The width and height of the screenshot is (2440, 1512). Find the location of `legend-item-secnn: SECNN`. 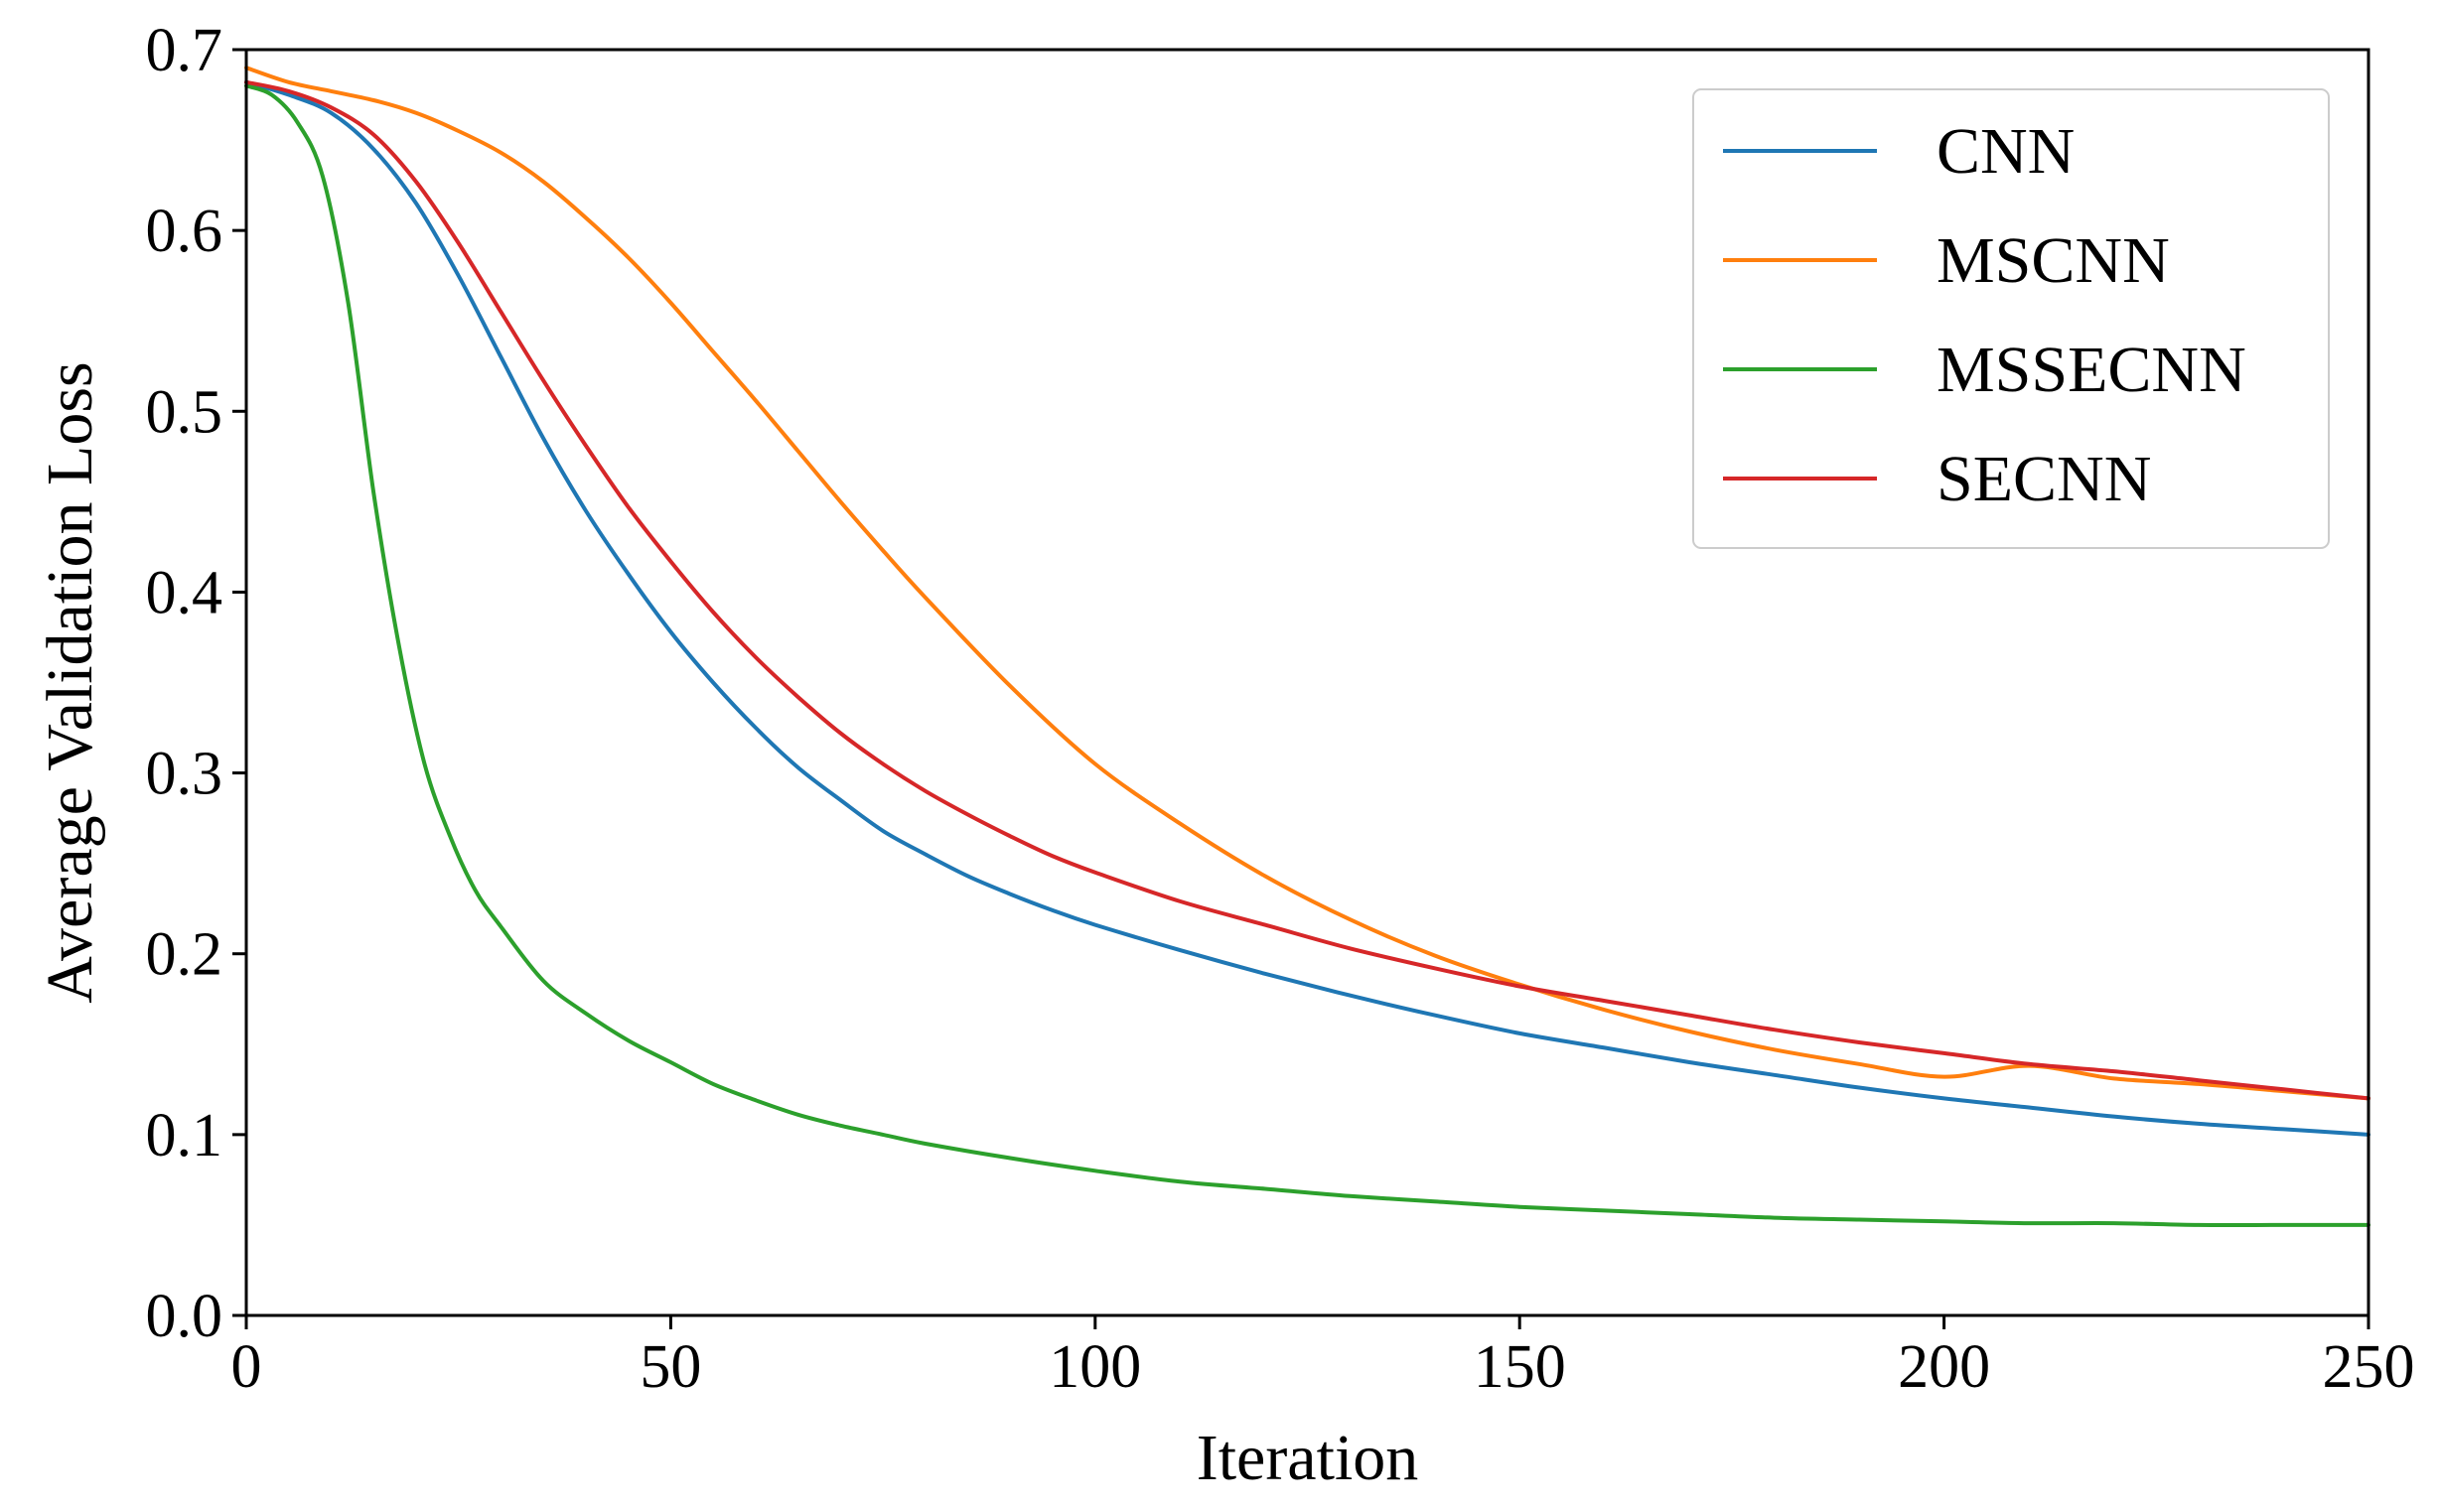

legend-item-secnn: SECNN is located at coordinates (1937, 479).